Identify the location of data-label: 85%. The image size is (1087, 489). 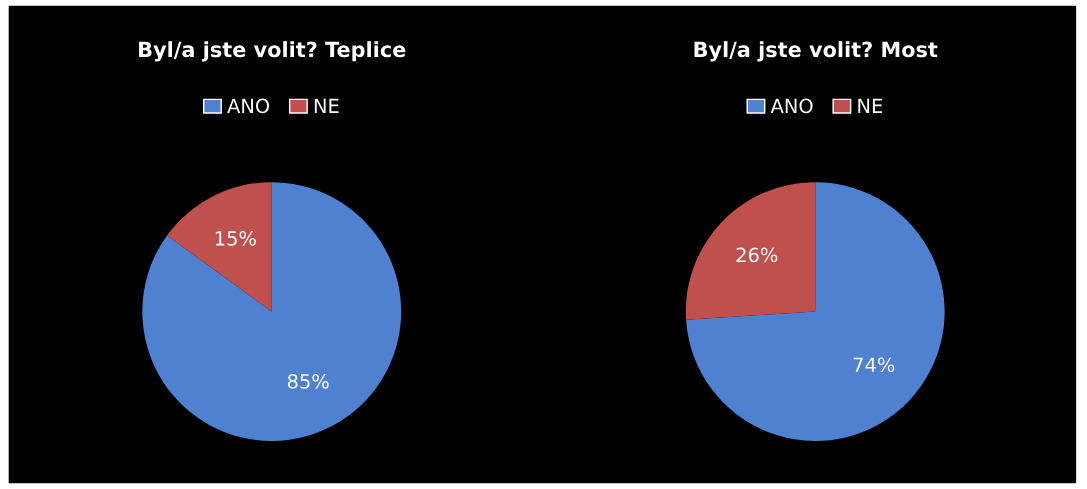
(308, 381).